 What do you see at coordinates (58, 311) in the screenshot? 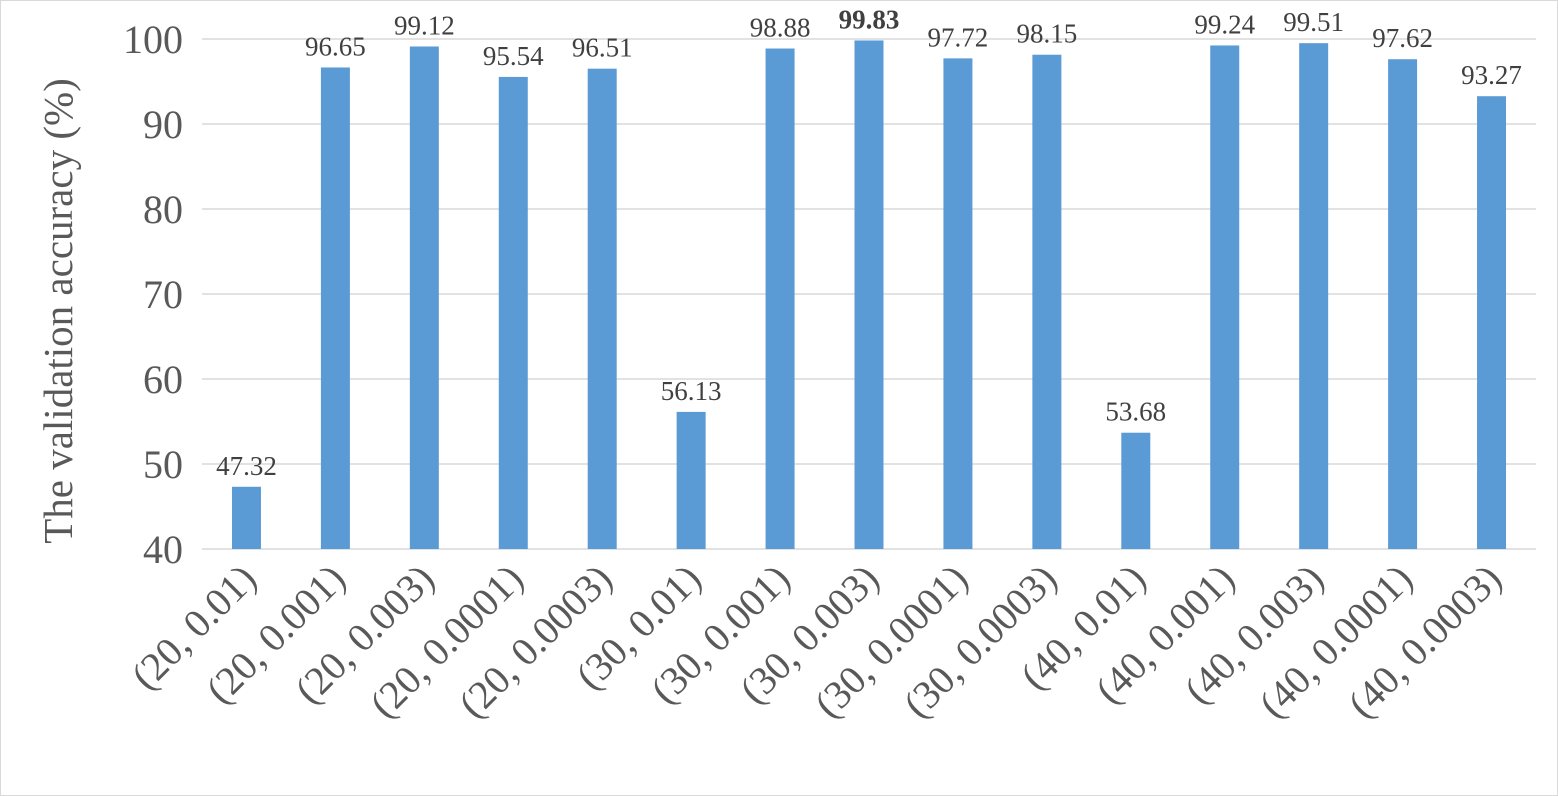
I see `y-axis-title: The validation accuracy (%)` at bounding box center [58, 311].